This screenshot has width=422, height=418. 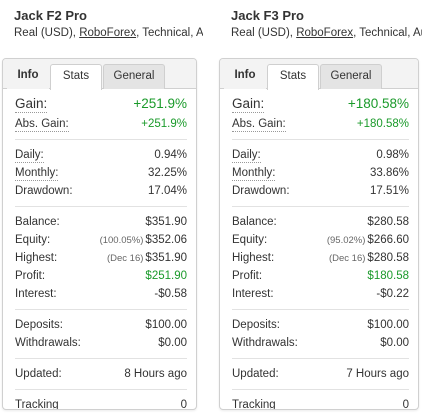 I want to click on interest-row: Interest: -$0.58, so click(x=101, y=294).